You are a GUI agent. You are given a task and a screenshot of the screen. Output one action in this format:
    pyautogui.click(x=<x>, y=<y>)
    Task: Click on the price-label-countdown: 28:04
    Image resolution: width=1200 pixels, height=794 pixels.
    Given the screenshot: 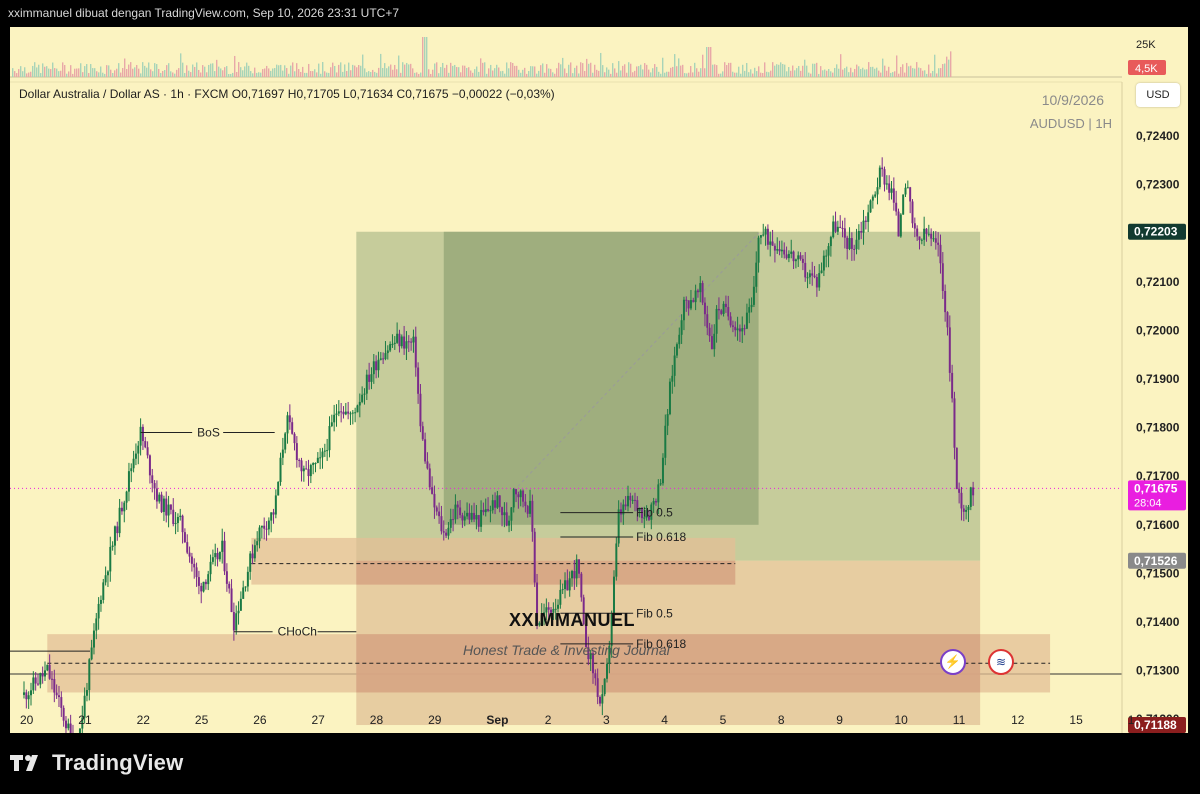 What is the action you would take?
    pyautogui.click(x=1148, y=503)
    